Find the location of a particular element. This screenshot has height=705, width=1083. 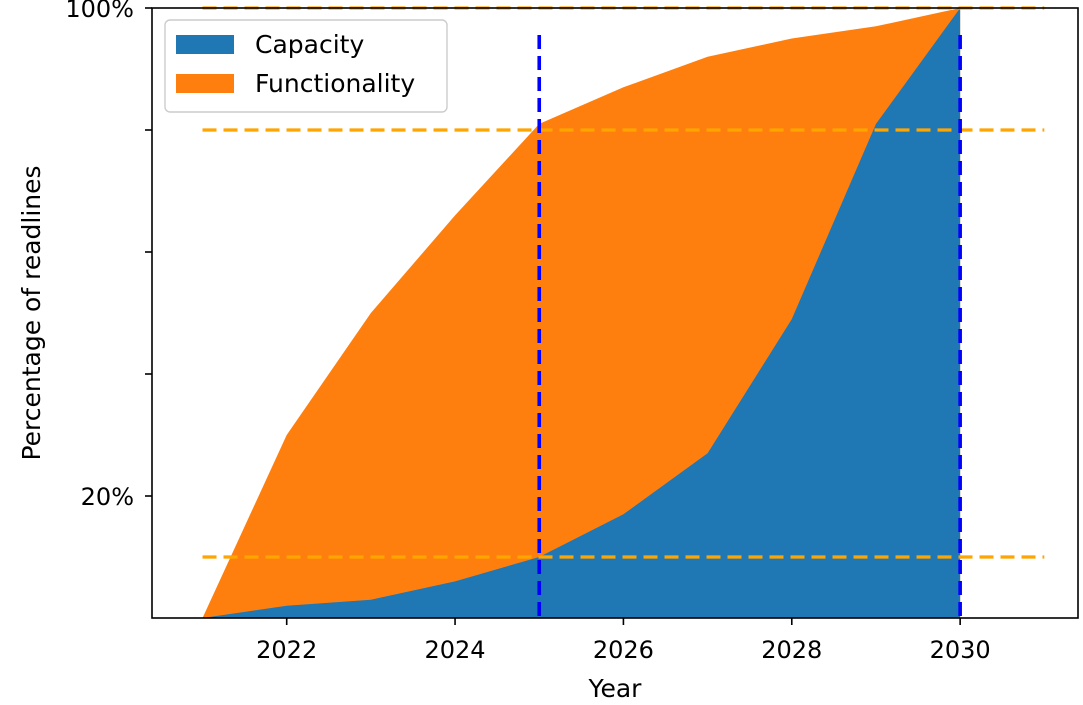

x-axis-label: Year is located at coordinates (615, 688).